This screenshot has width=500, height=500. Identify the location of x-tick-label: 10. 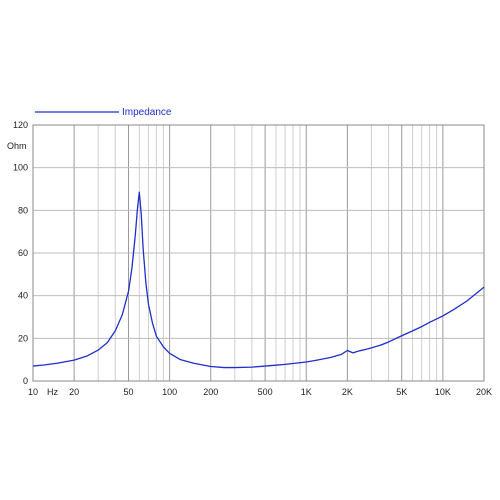
(33, 392).